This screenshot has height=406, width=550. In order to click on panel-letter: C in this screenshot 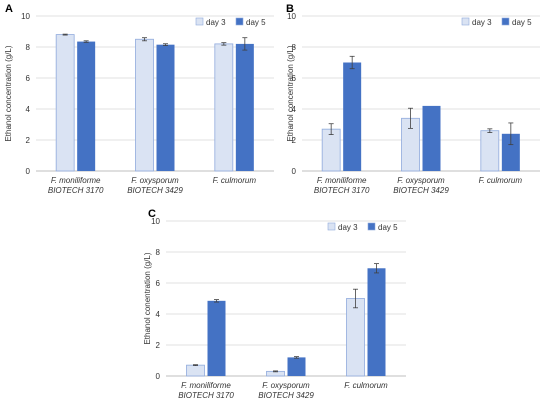, I will do `click(152, 214)`.